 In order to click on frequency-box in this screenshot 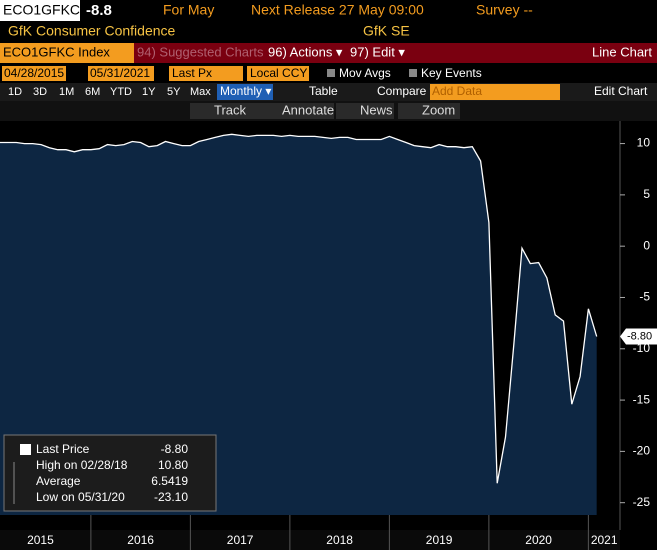, I will do `click(245, 92)`.